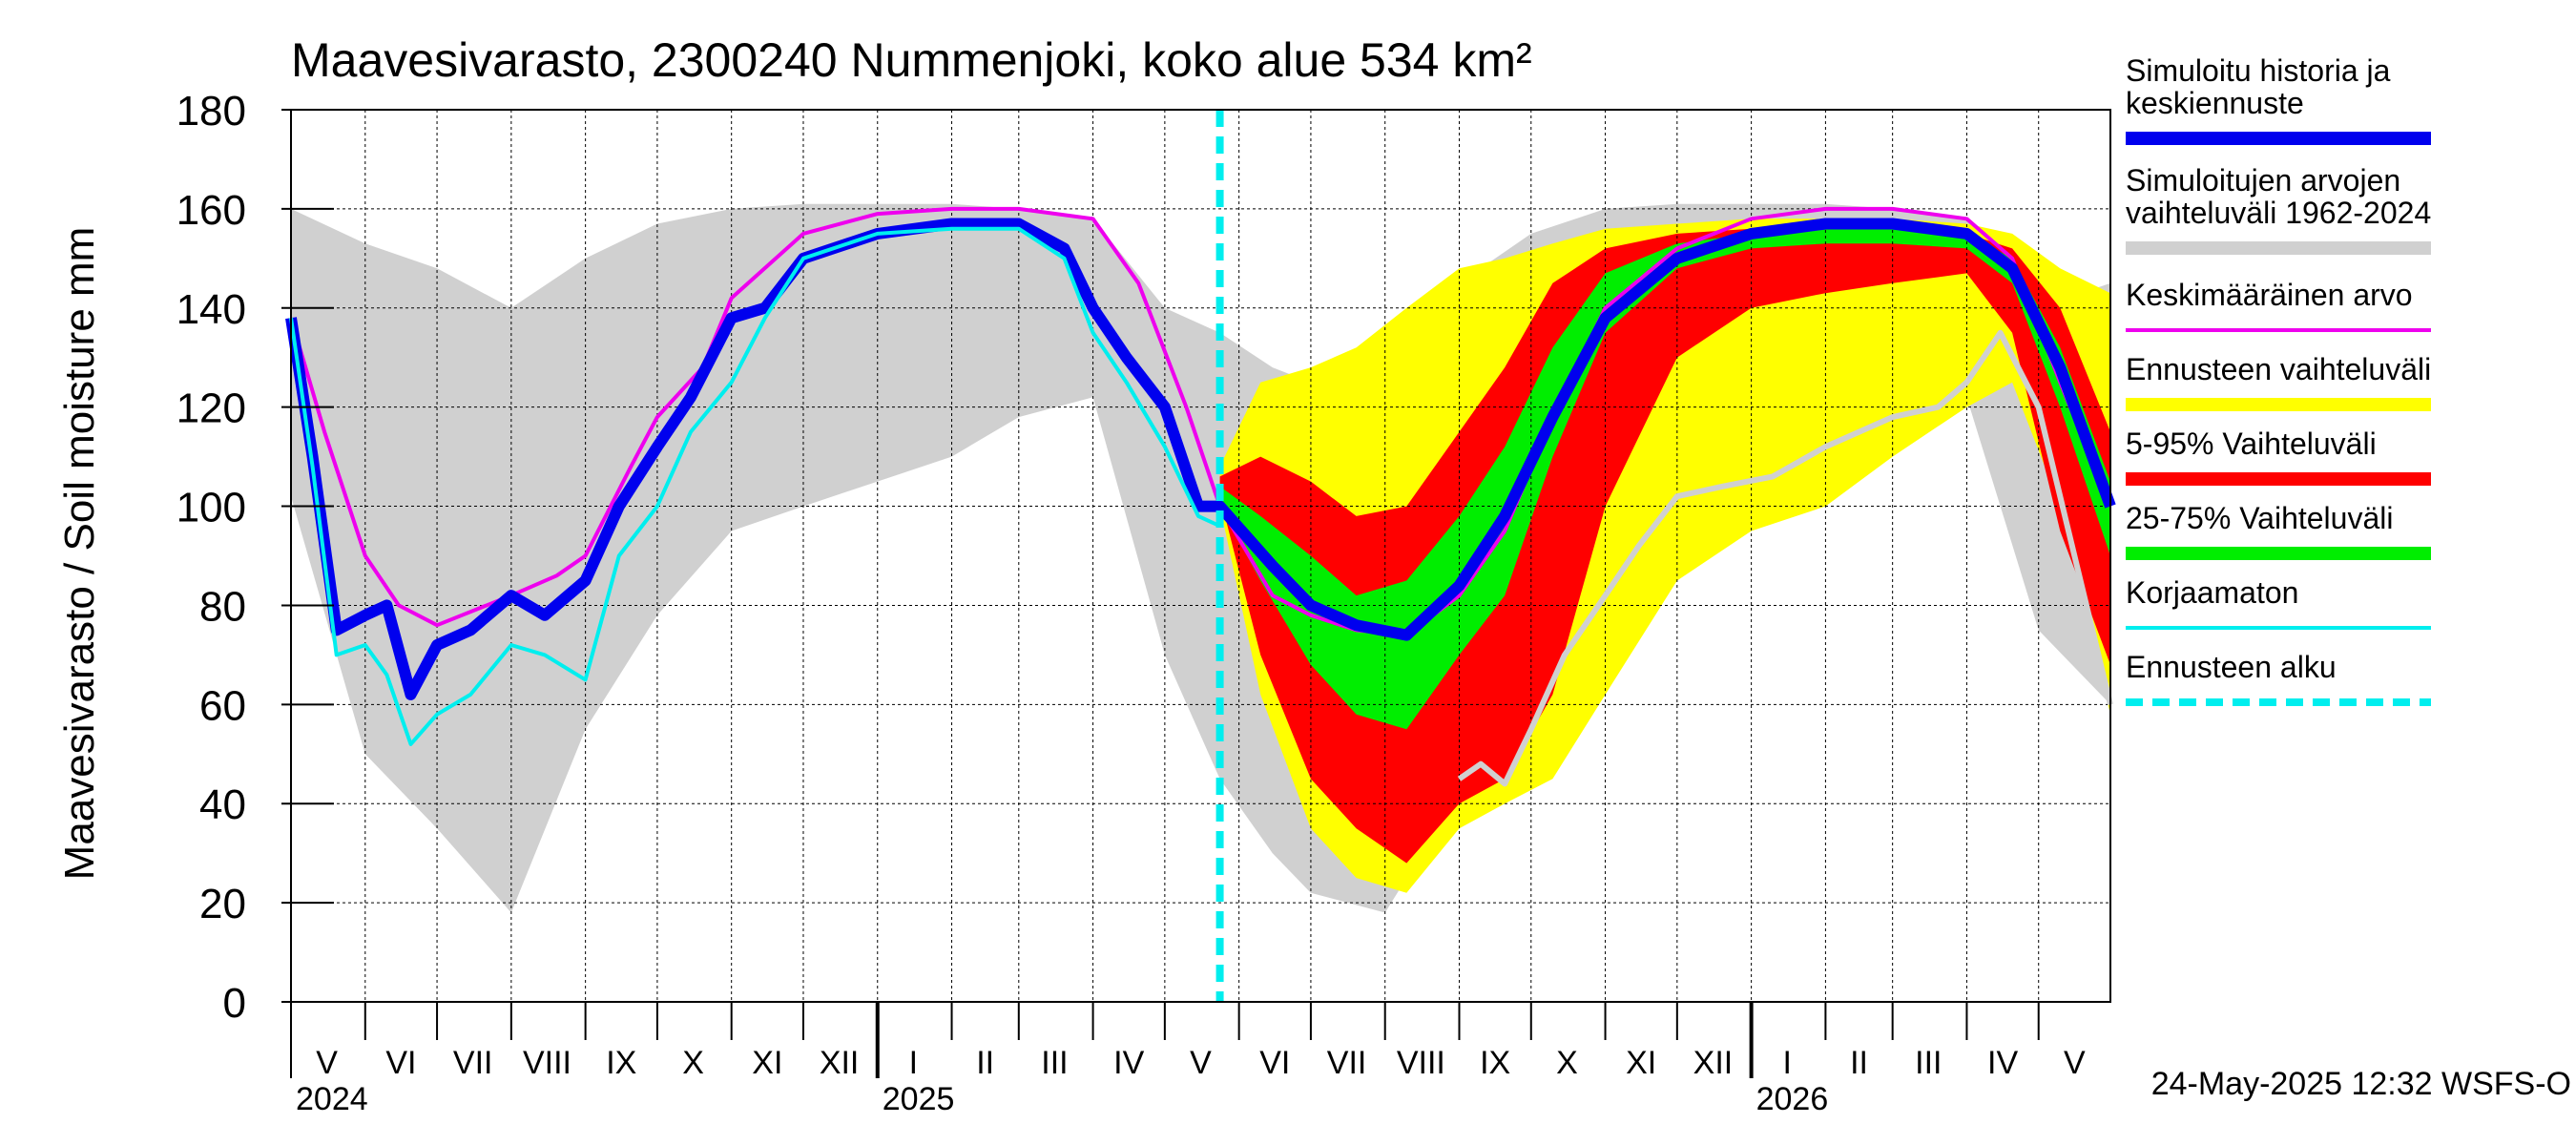 The width and height of the screenshot is (2576, 1145). I want to click on legend-label: Ennusteen vaihteluväli, so click(2278, 369).